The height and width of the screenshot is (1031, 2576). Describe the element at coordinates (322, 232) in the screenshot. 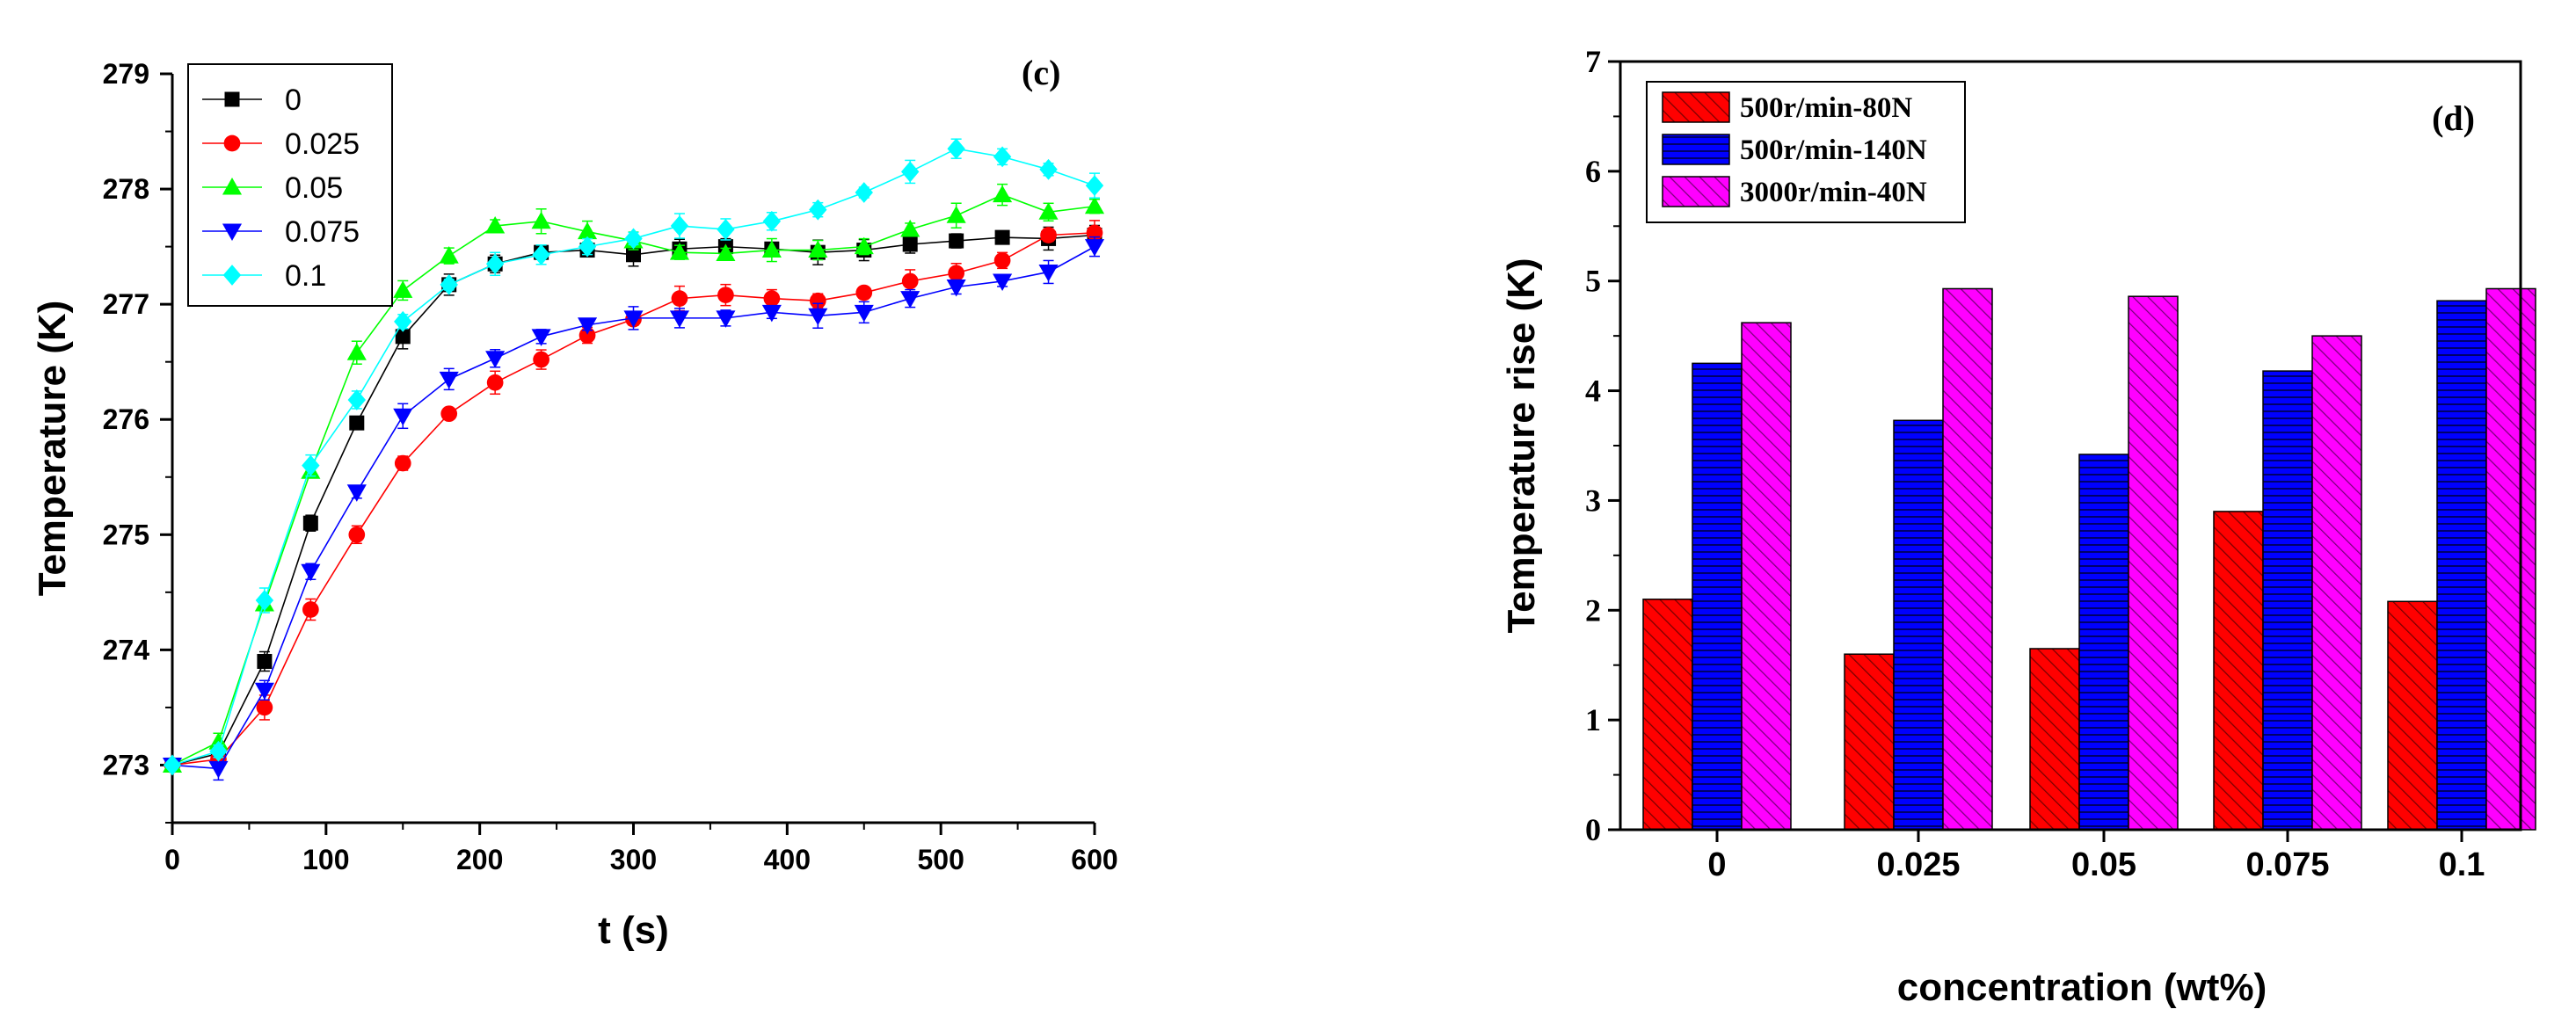

I see `legend-label: 0.075` at that location.